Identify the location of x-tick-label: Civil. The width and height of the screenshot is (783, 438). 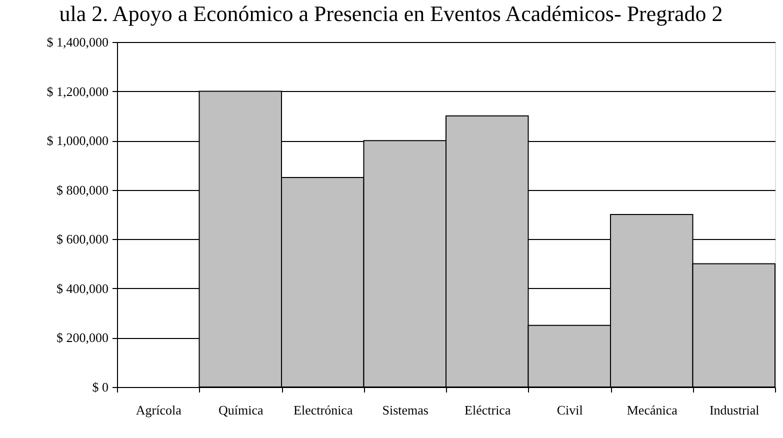
(570, 410).